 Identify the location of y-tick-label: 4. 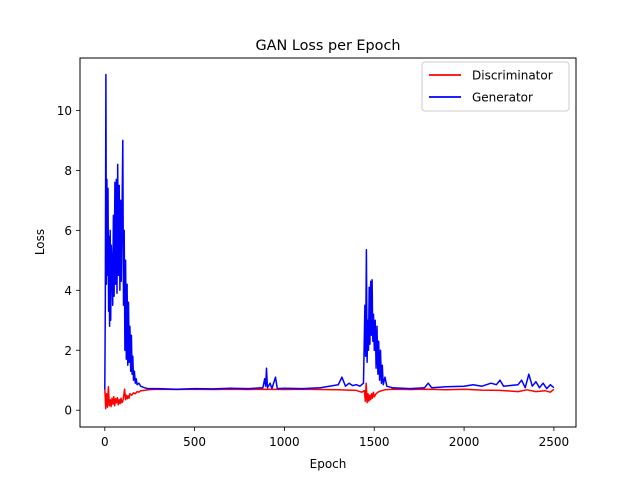
(68, 291).